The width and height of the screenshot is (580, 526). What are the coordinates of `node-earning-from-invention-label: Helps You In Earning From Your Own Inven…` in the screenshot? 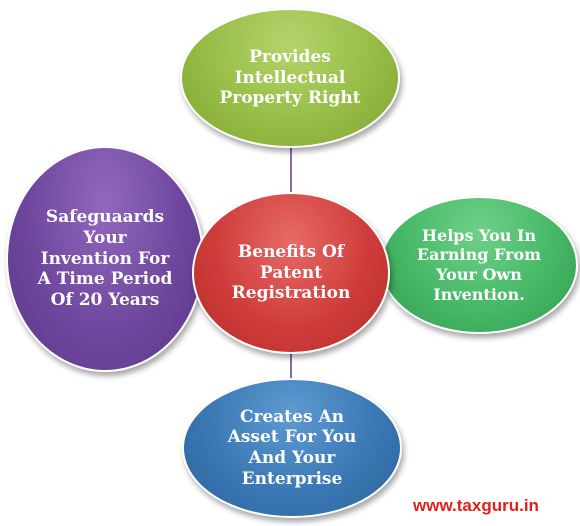 It's located at (479, 265).